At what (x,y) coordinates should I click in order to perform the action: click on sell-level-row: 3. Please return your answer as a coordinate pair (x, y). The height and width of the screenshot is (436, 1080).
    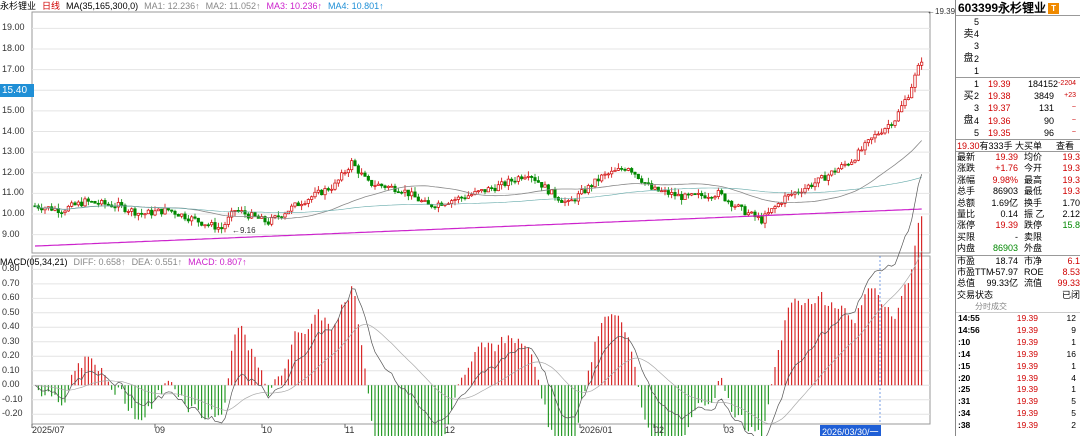
    Looking at the image, I should click on (1018, 46).